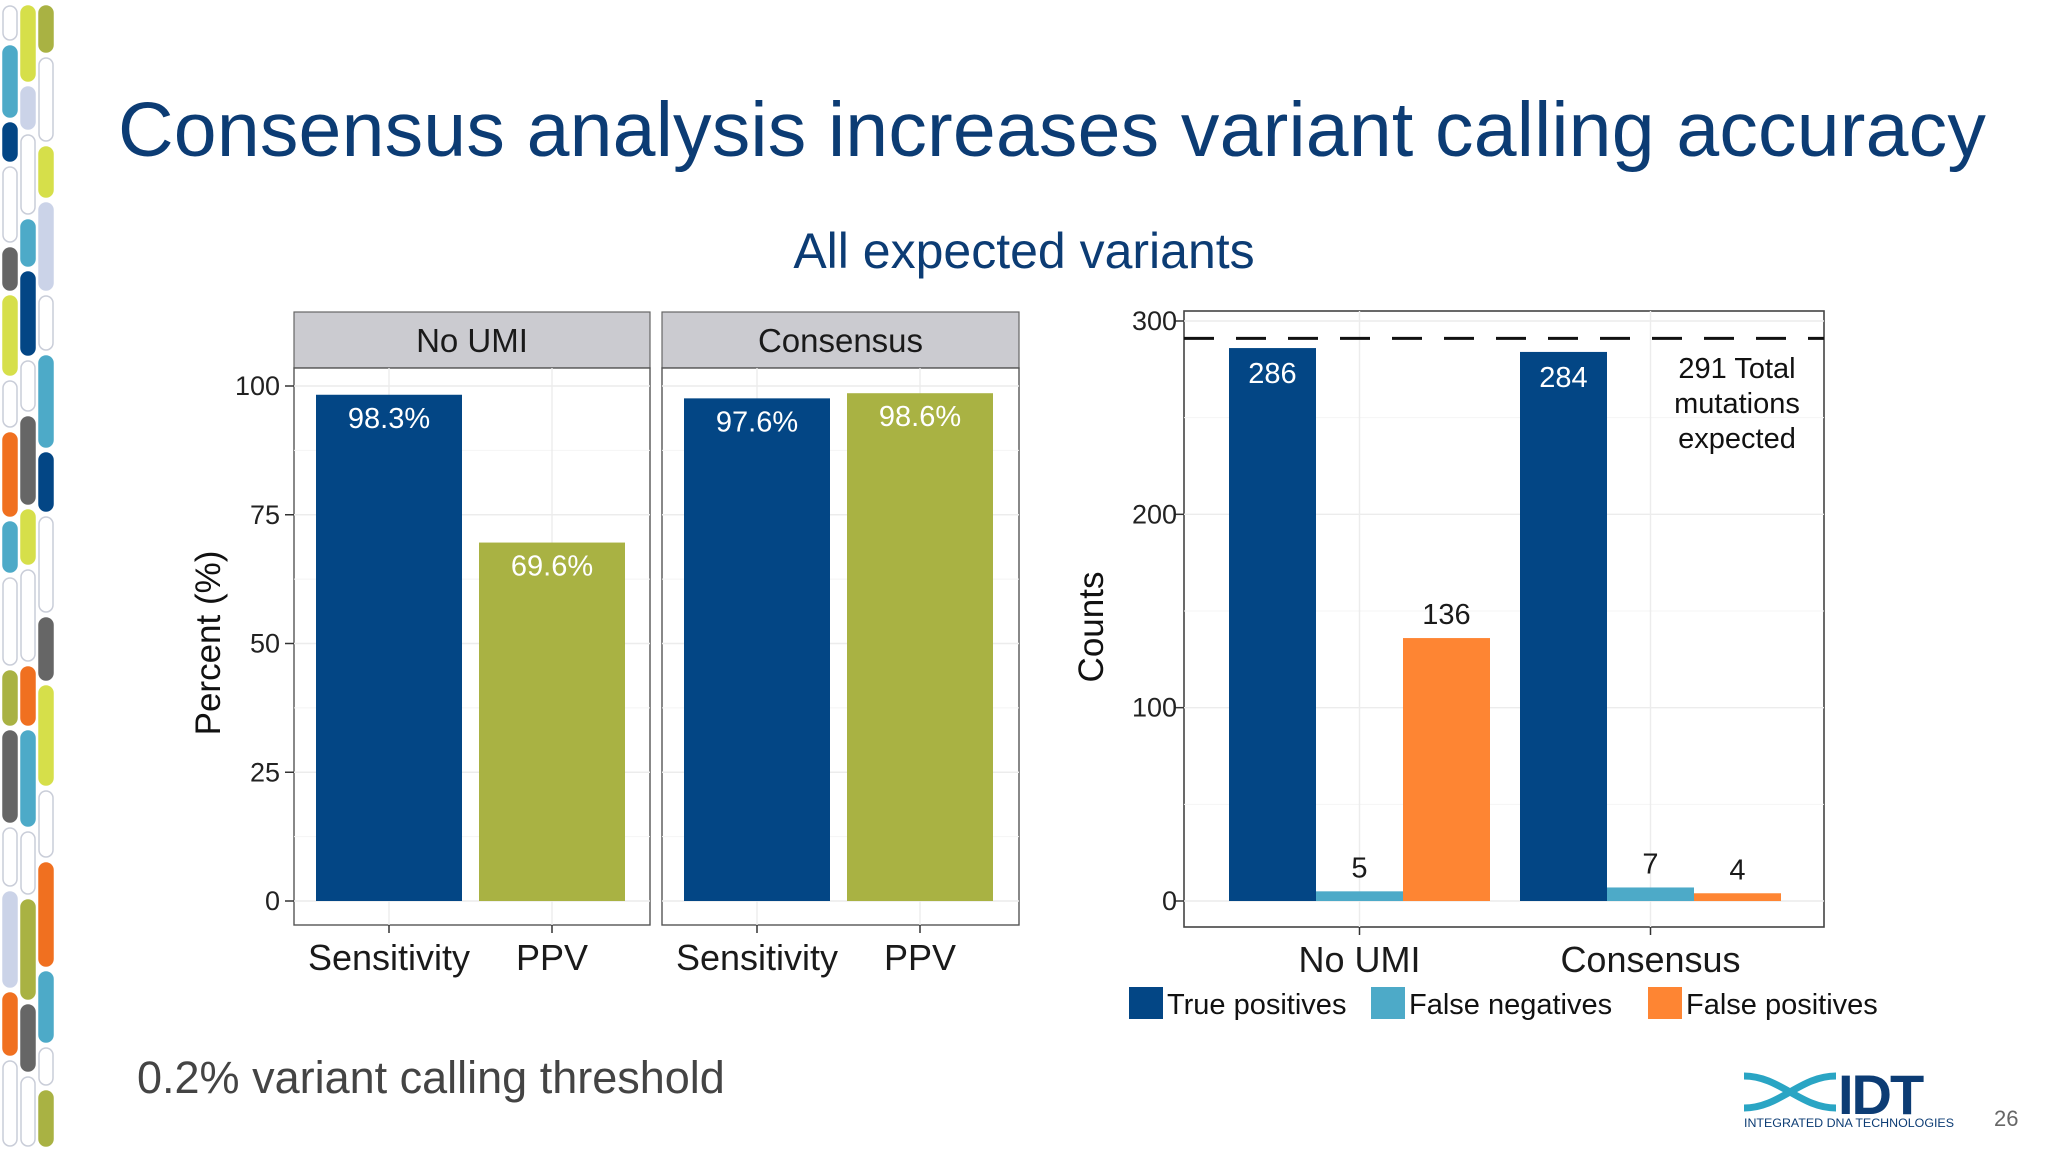  What do you see at coordinates (1510, 1005) in the screenshot?
I see `legend-label-false-negatives: False negatives` at bounding box center [1510, 1005].